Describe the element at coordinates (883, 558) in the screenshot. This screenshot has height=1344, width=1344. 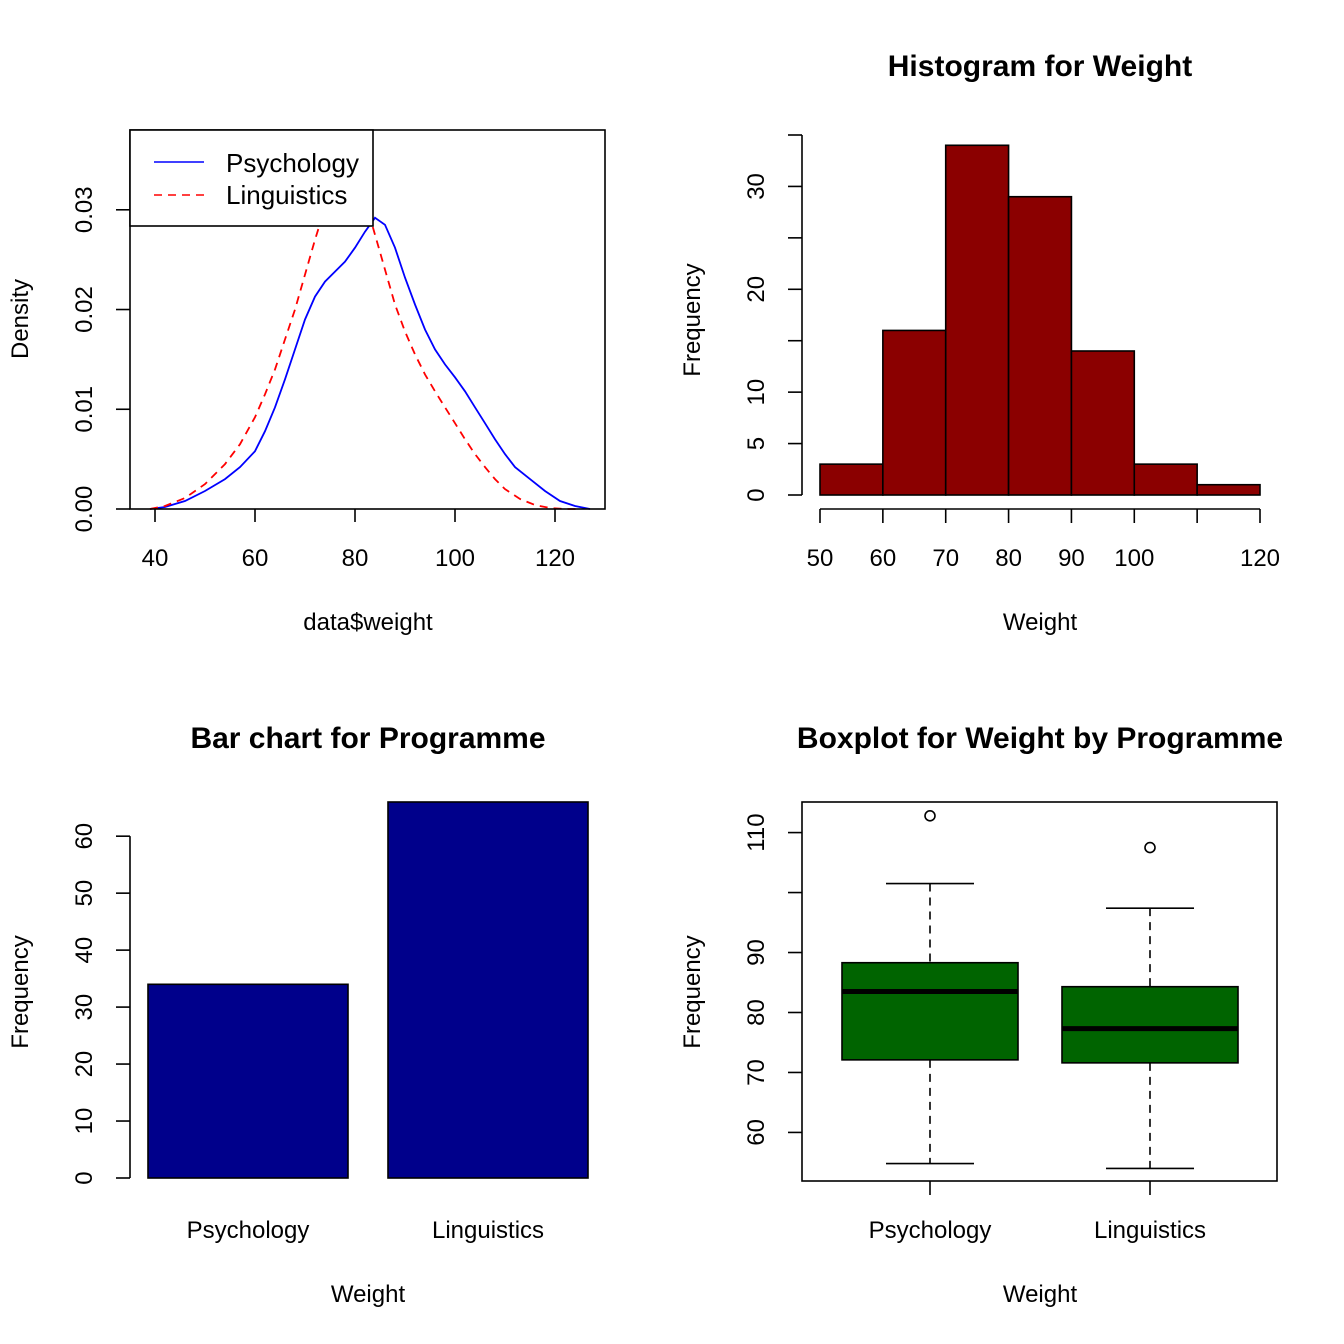
I see `histogram-x-tick-label: 60` at that location.